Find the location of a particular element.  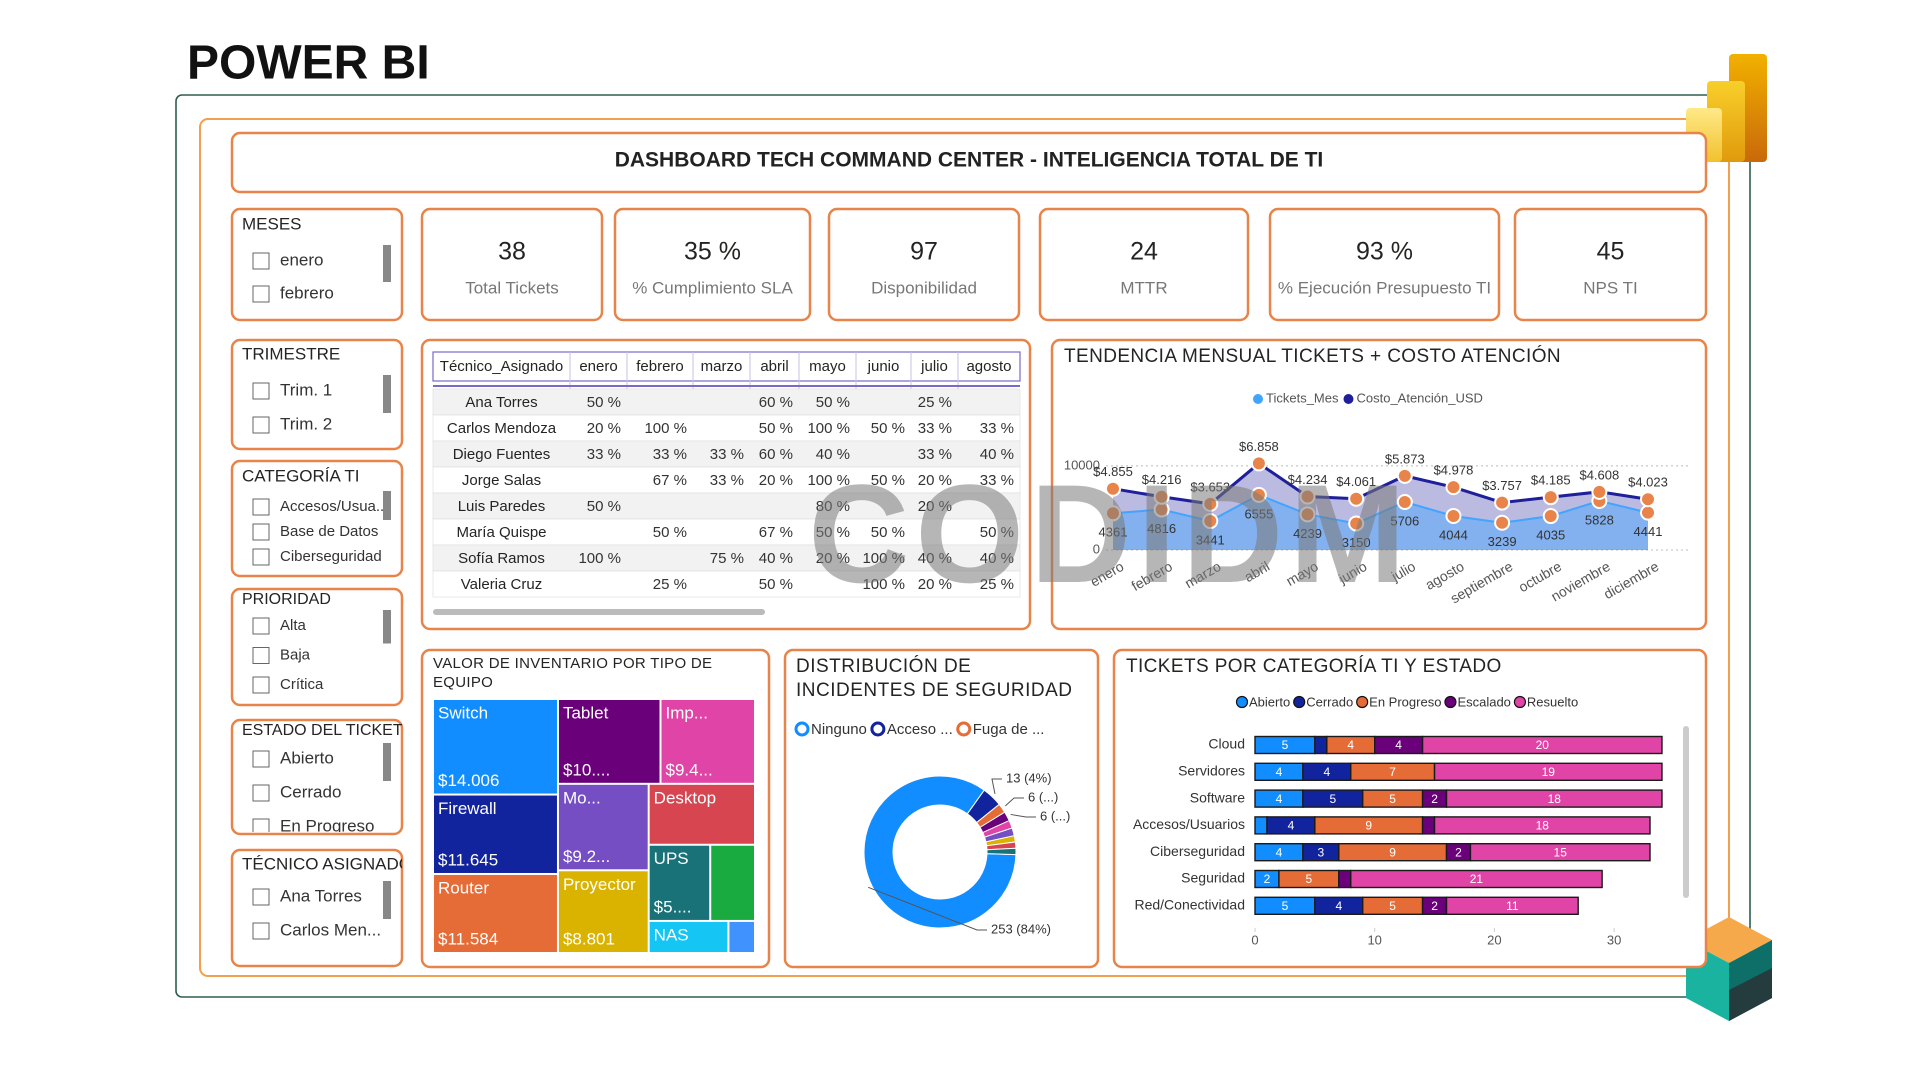

data-label: 3 is located at coordinates (1320, 852).